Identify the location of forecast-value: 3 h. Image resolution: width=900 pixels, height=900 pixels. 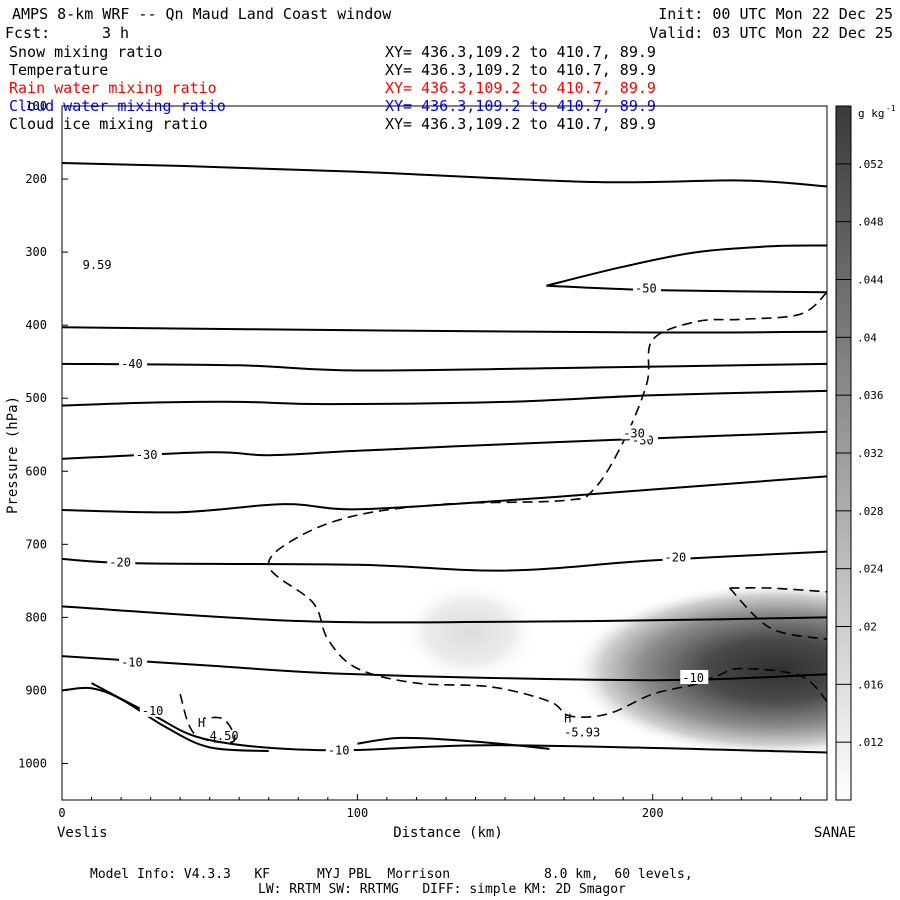
(115, 33).